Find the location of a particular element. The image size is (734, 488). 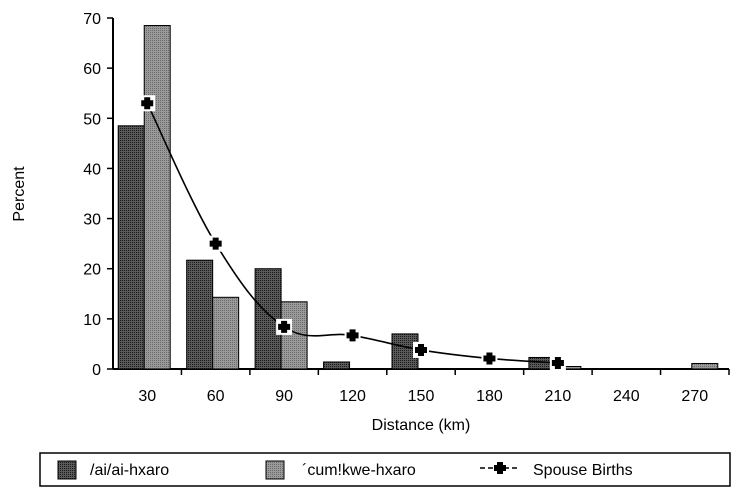

legend-swatch-ai-ai-hxaro is located at coordinates (67, 470).